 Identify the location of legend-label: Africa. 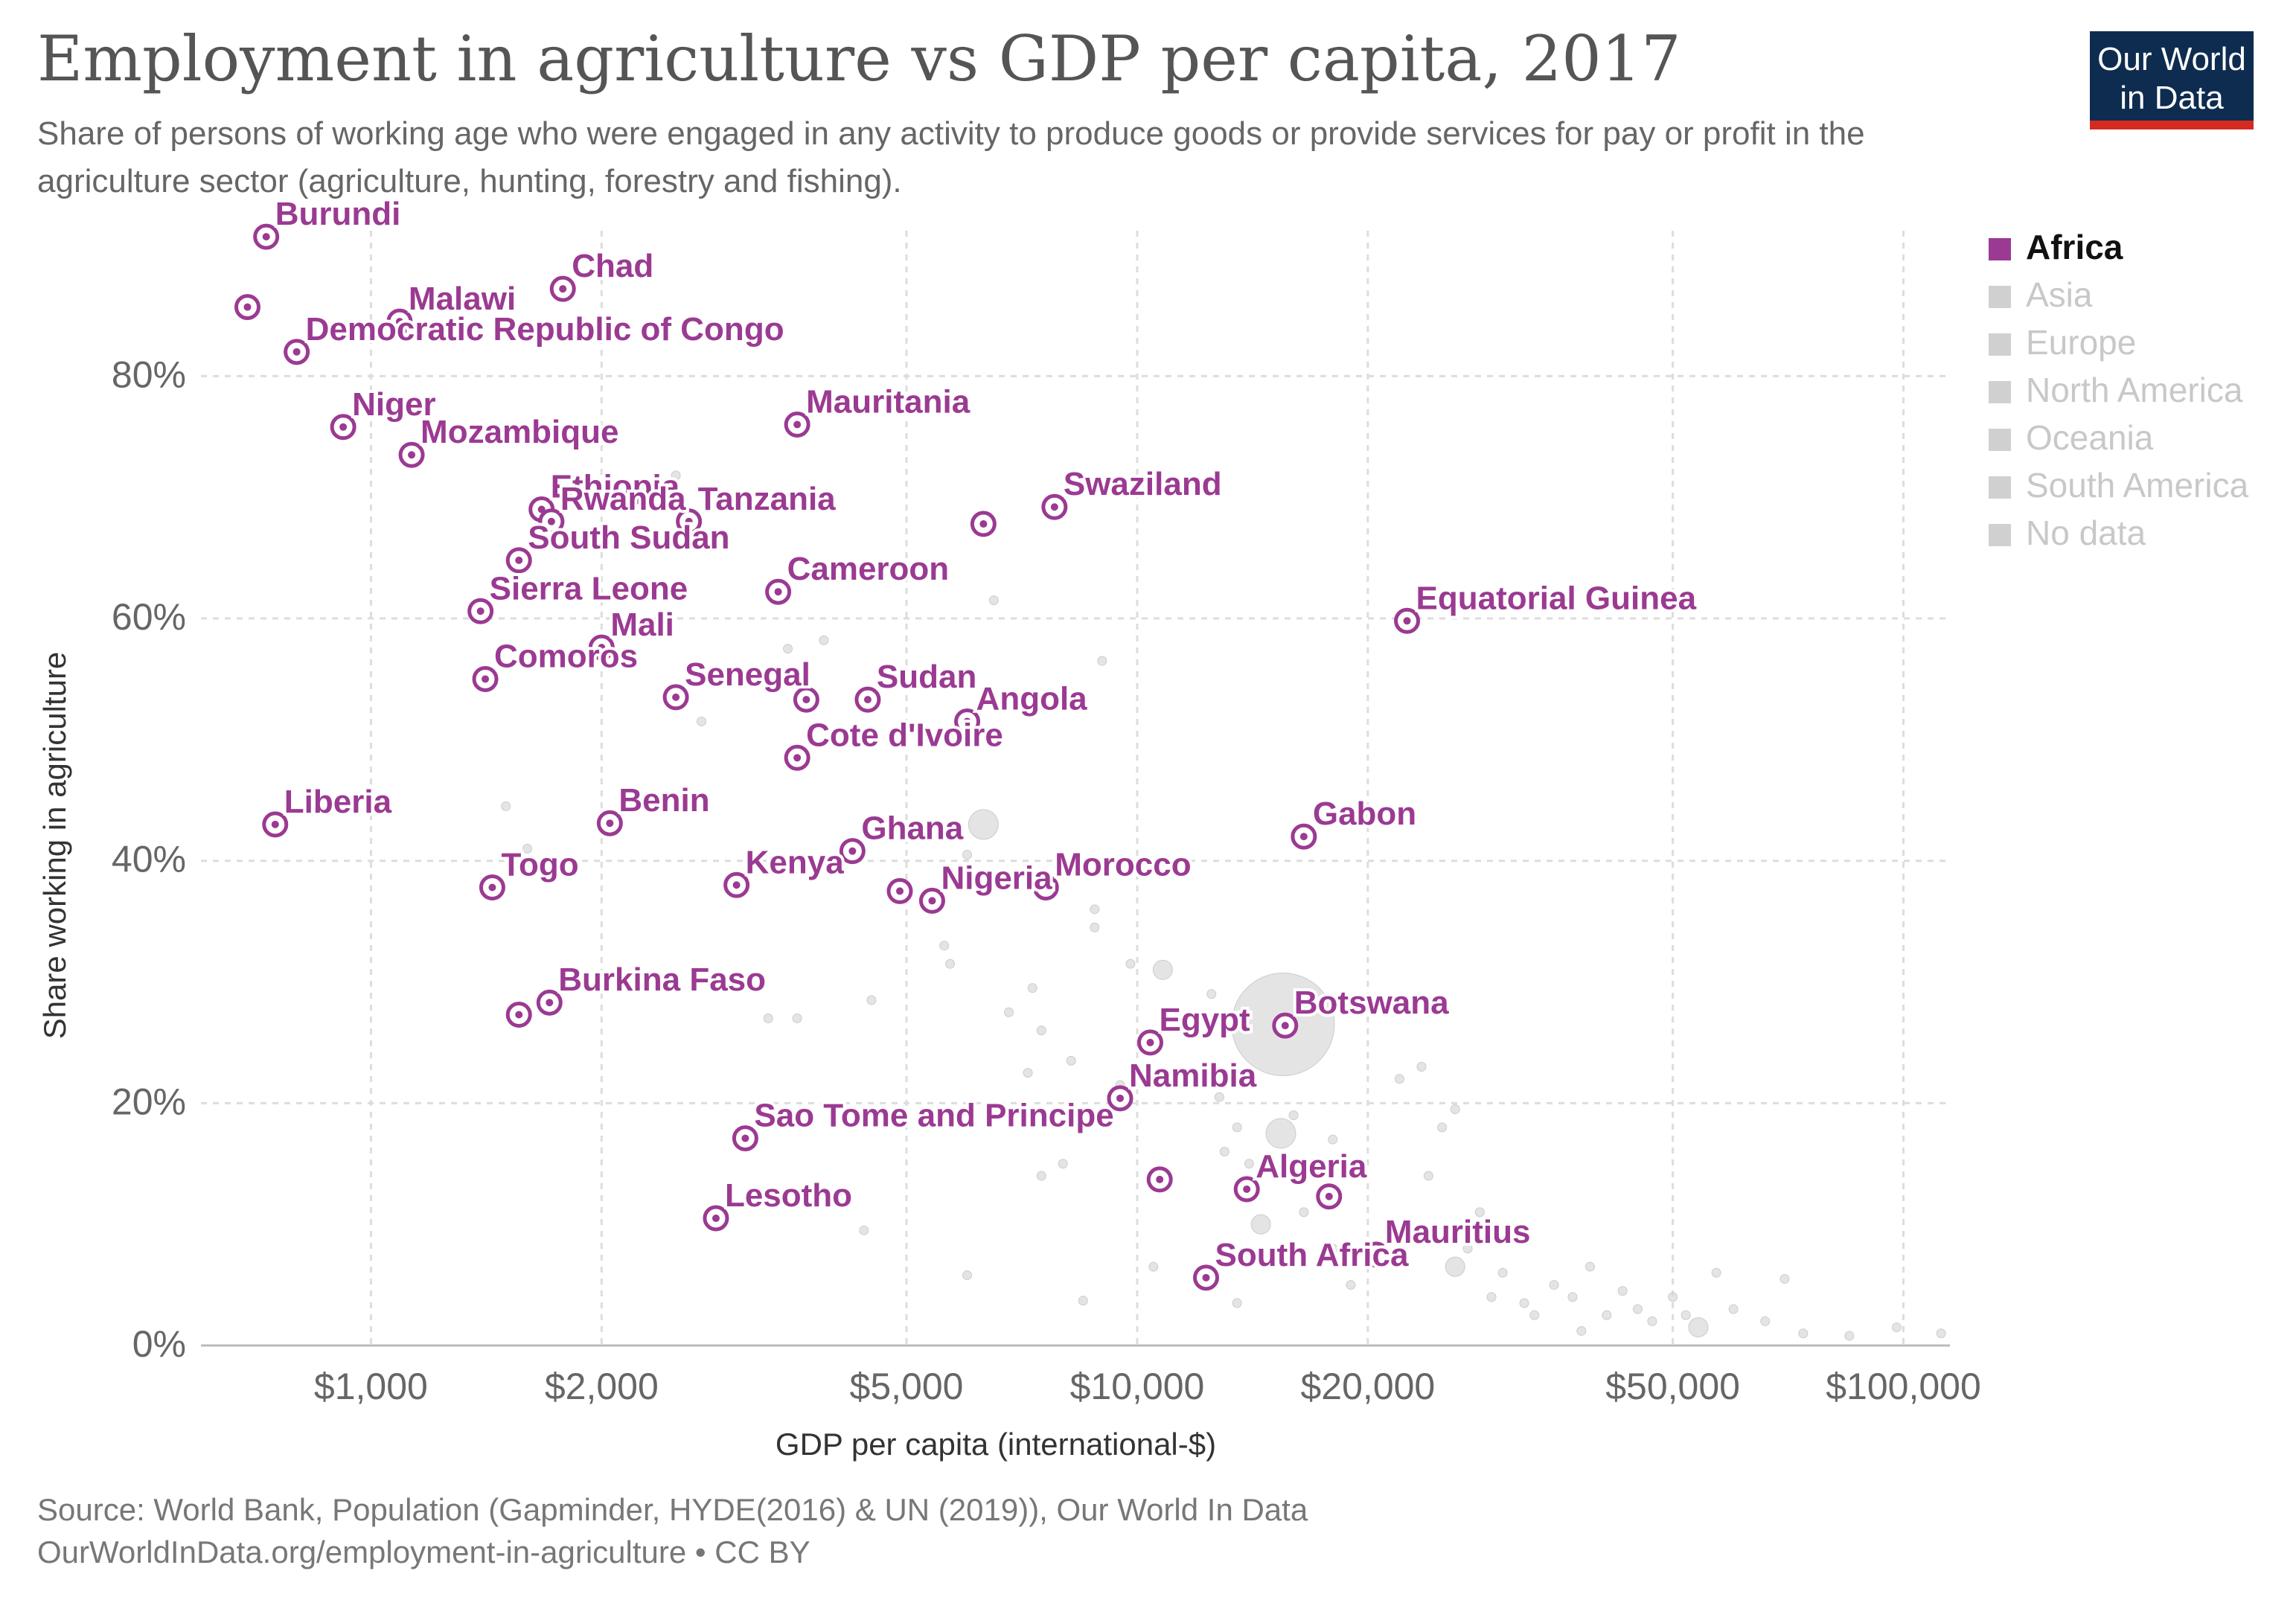
(2074, 247).